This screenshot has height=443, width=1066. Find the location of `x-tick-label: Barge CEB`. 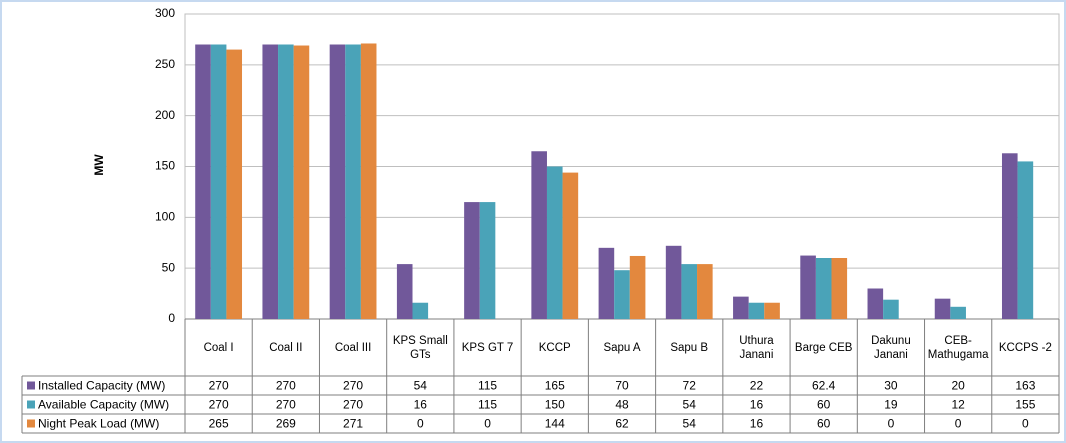

x-tick-label: Barge CEB is located at coordinates (823, 347).